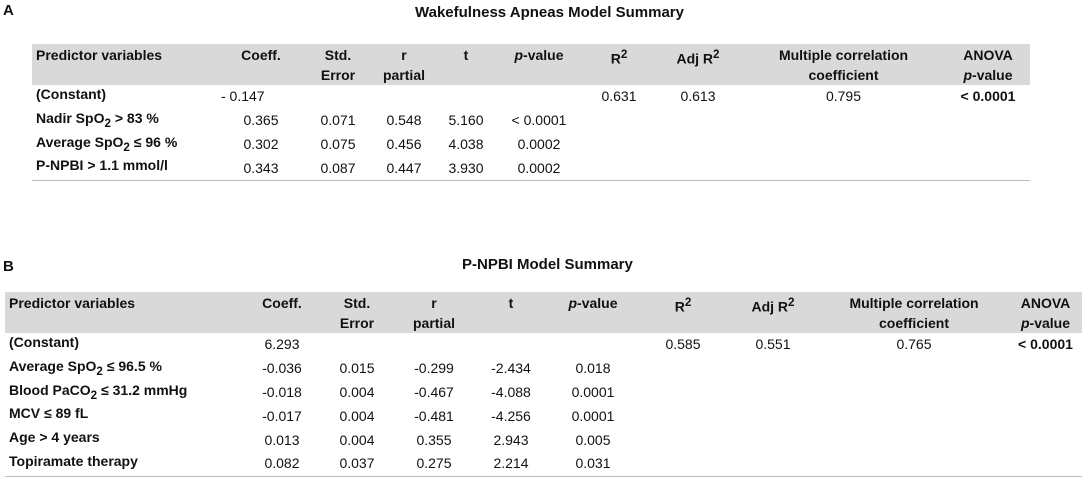 This screenshot has width=1084, height=477. Describe the element at coordinates (282, 391) in the screenshot. I see `cell-coeff: -0.018` at that location.